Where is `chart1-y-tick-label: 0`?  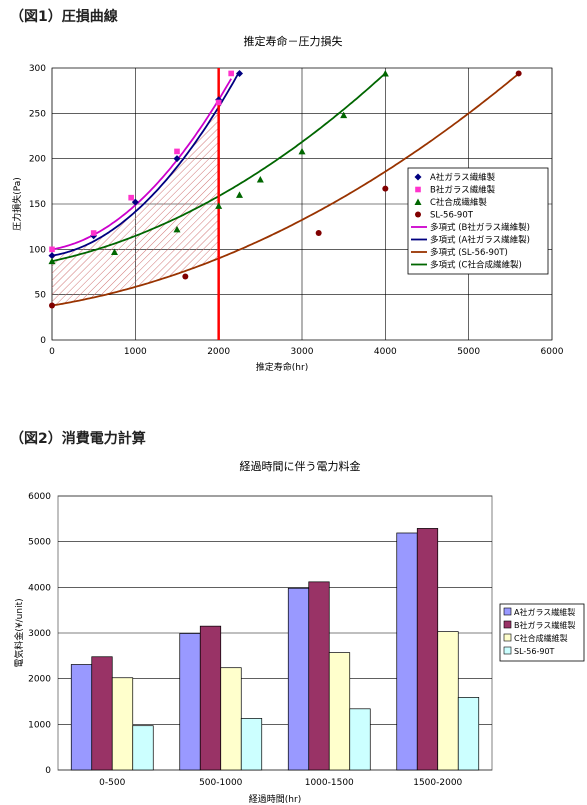
chart1-y-tick-label: 0 is located at coordinates (43, 341).